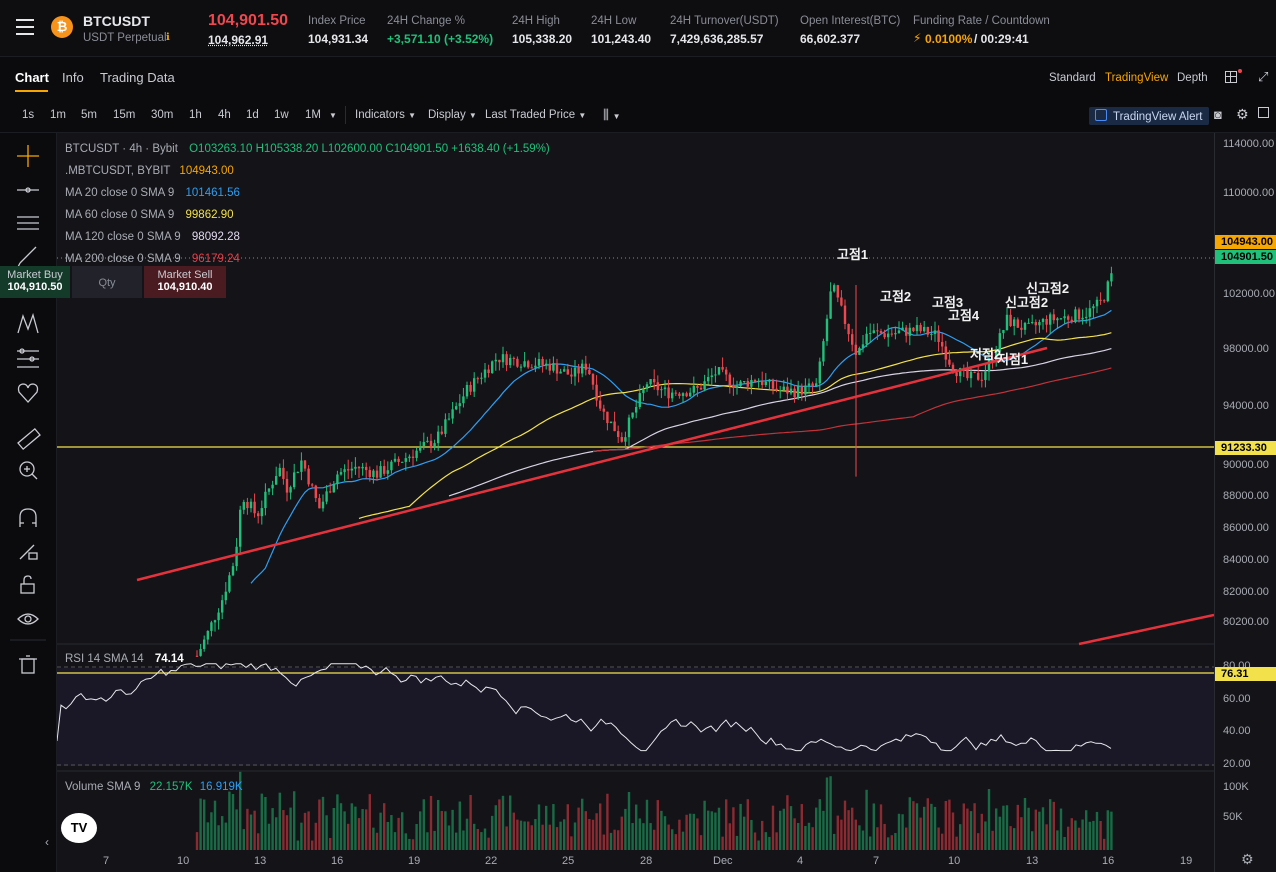 This screenshot has height=872, width=1276. What do you see at coordinates (986, 354) in the screenshot?
I see `annotation-low-2: 저점2` at bounding box center [986, 354].